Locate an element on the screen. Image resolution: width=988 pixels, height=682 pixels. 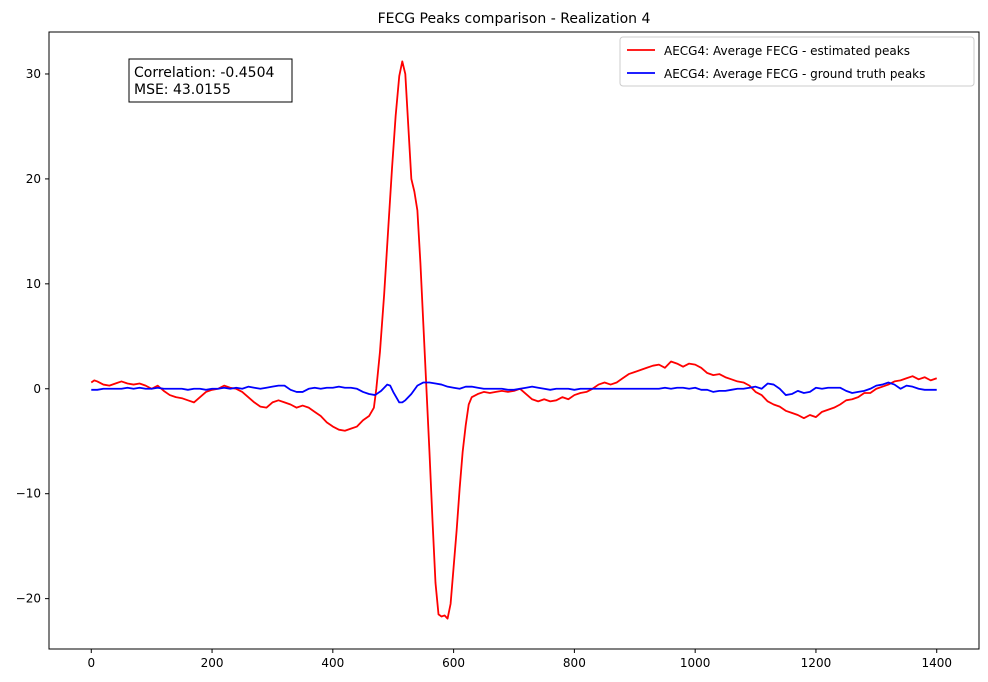
legend-label-estimated: AECG4: Average FECG - estimated peaks is located at coordinates (787, 51).